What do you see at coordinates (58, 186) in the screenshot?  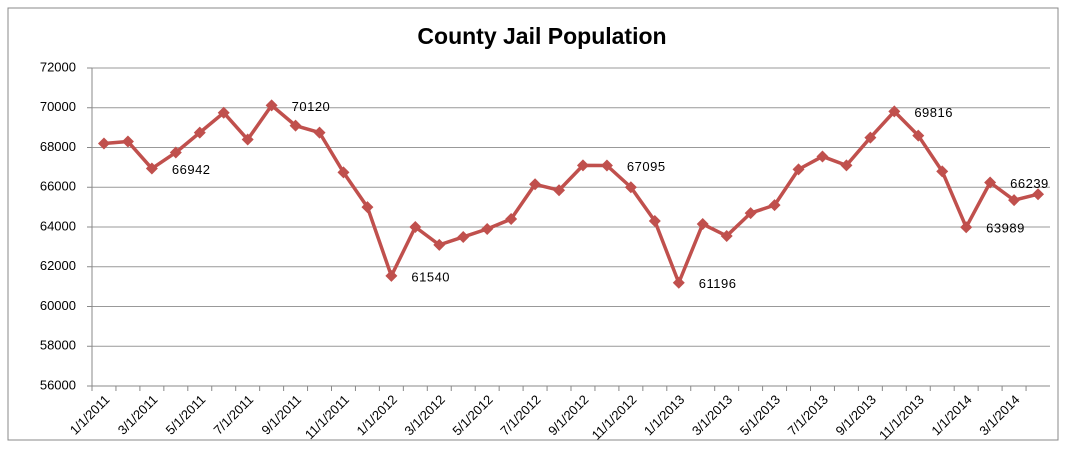 I see `y-tick-label: 66000` at bounding box center [58, 186].